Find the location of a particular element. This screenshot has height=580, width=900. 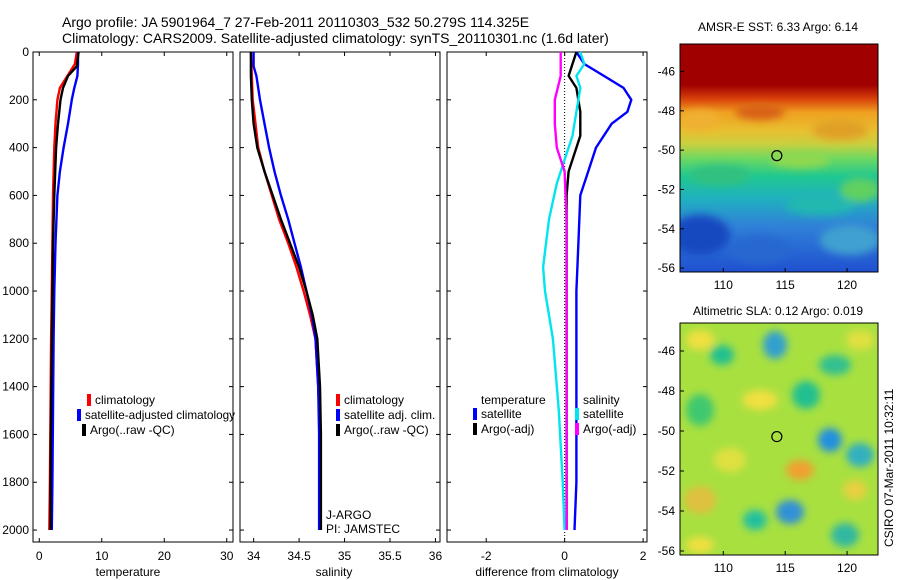

y-tick-label: 2000 is located at coordinates (15, 530).